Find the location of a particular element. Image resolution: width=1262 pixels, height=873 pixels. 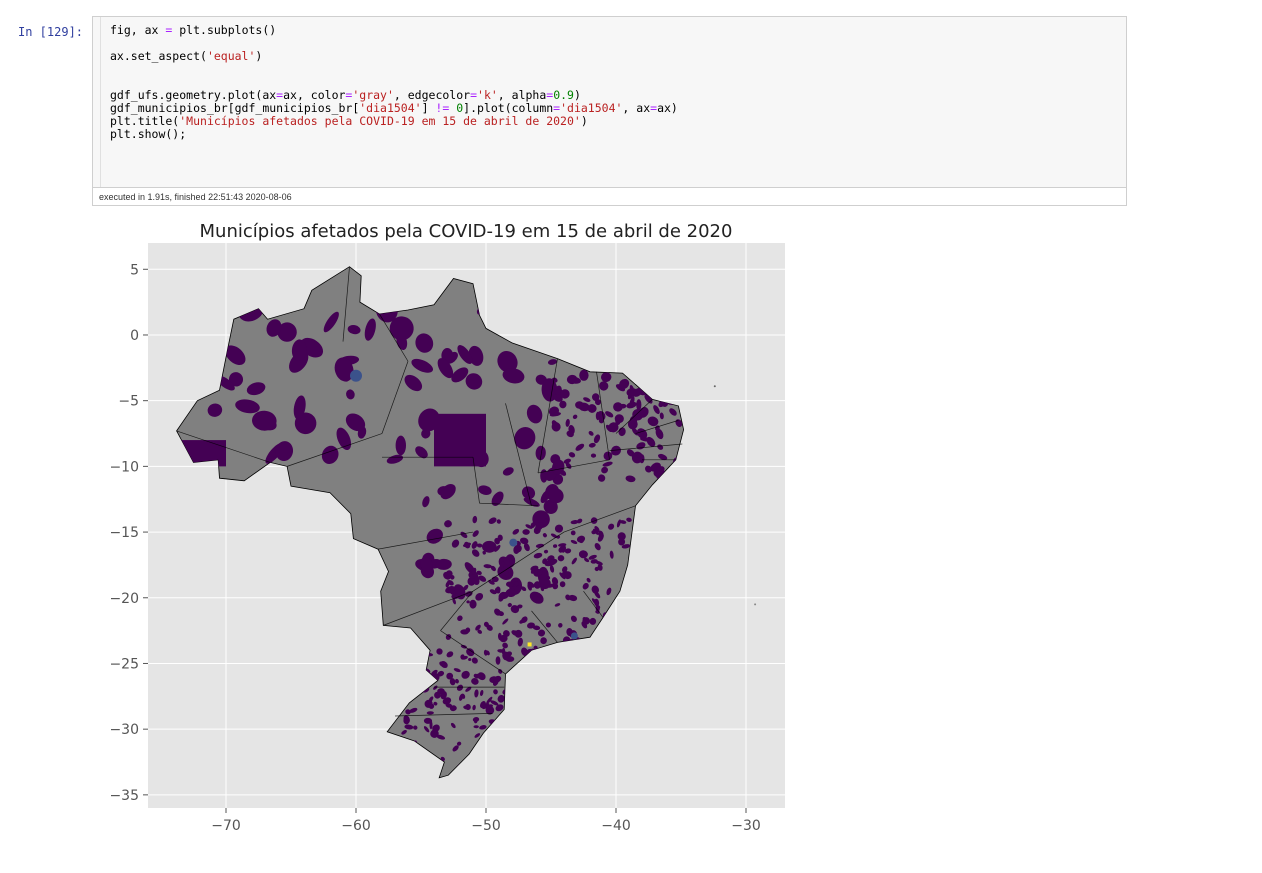

code-line: fig, ax = plt.subplots() is located at coordinates (193, 30).